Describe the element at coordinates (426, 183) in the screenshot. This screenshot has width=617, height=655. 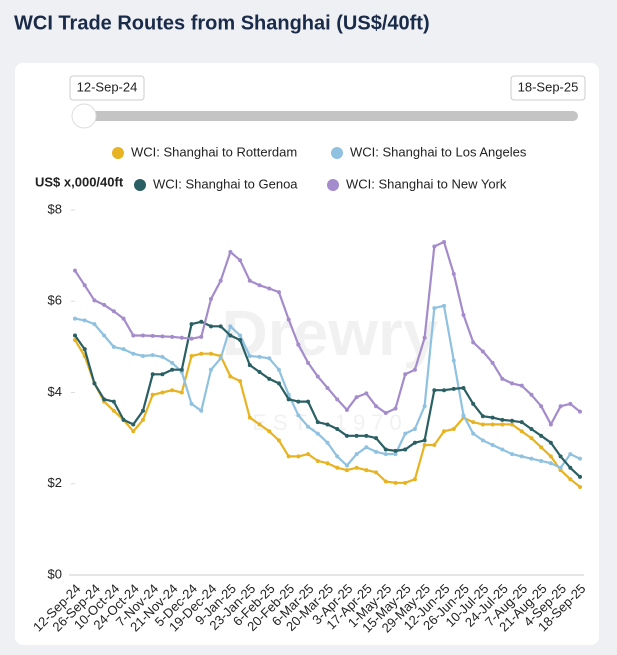
I see `legend-label: WCI: Shanghai to New York` at that location.